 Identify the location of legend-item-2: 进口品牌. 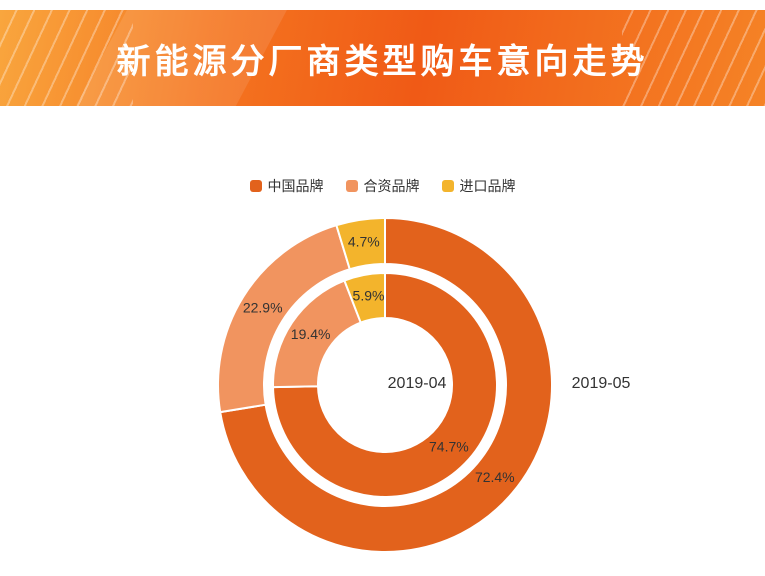
(478, 186).